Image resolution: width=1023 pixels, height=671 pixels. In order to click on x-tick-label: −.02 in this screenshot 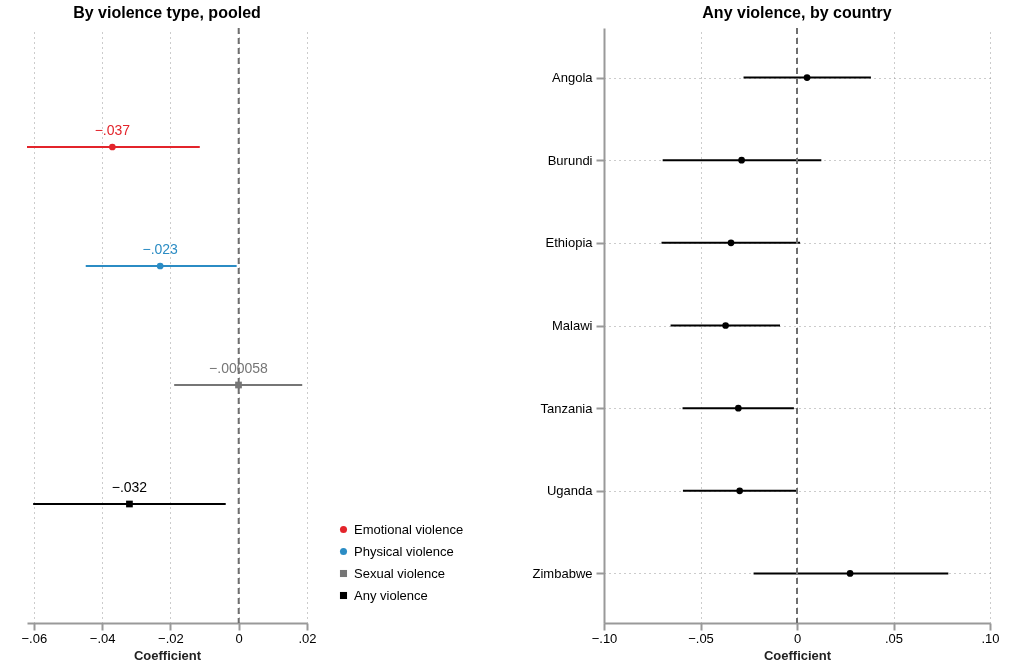, I will do `click(171, 638)`.